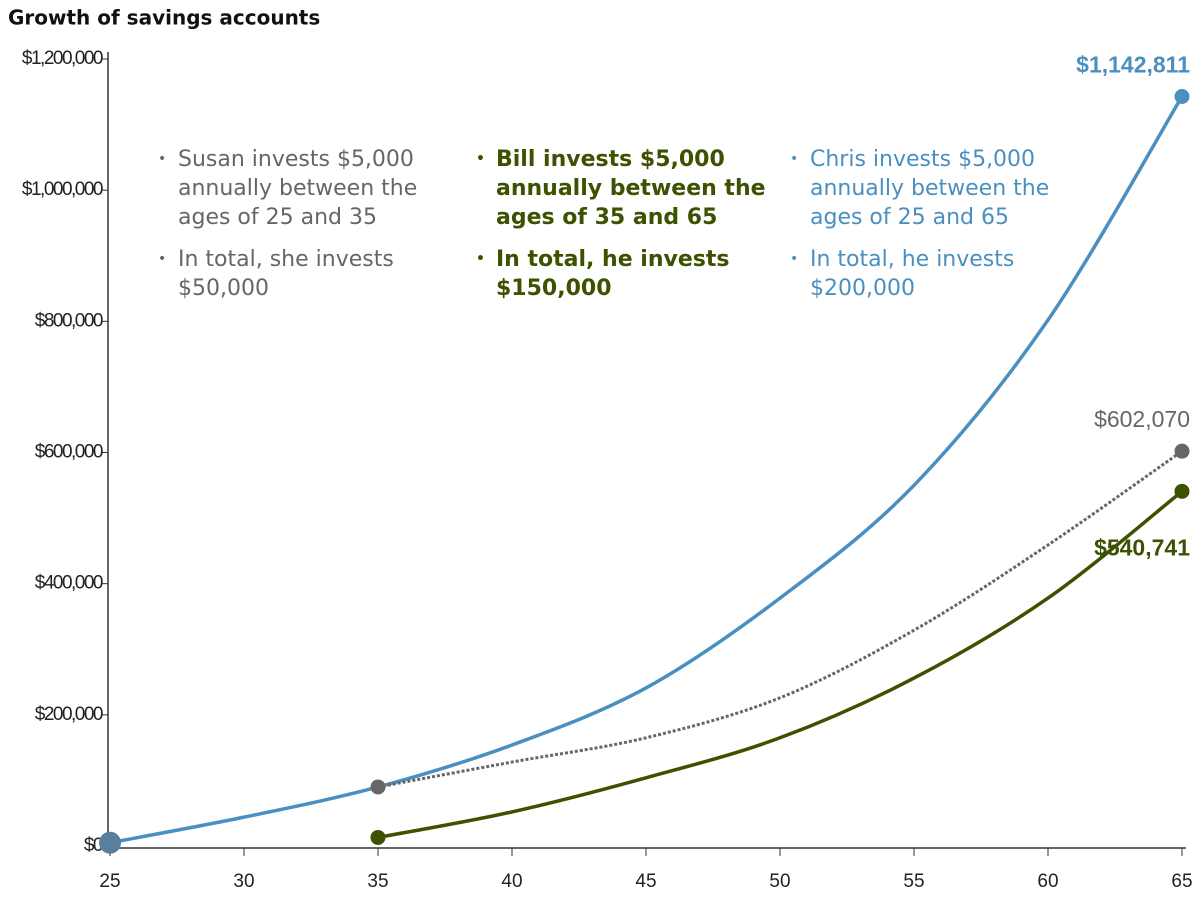  I want to click on y-tick-label: $200,000, so click(69, 714).